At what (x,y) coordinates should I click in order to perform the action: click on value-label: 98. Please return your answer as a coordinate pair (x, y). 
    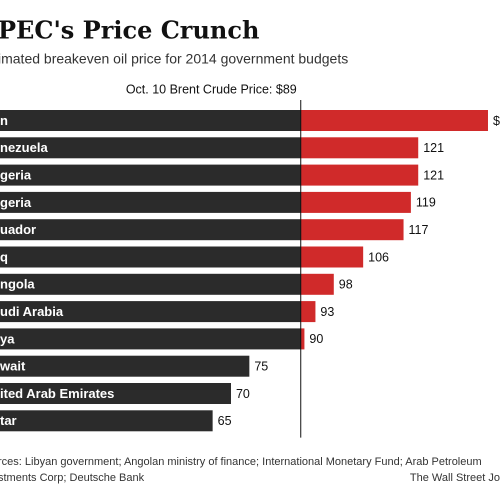
    Looking at the image, I should click on (346, 285).